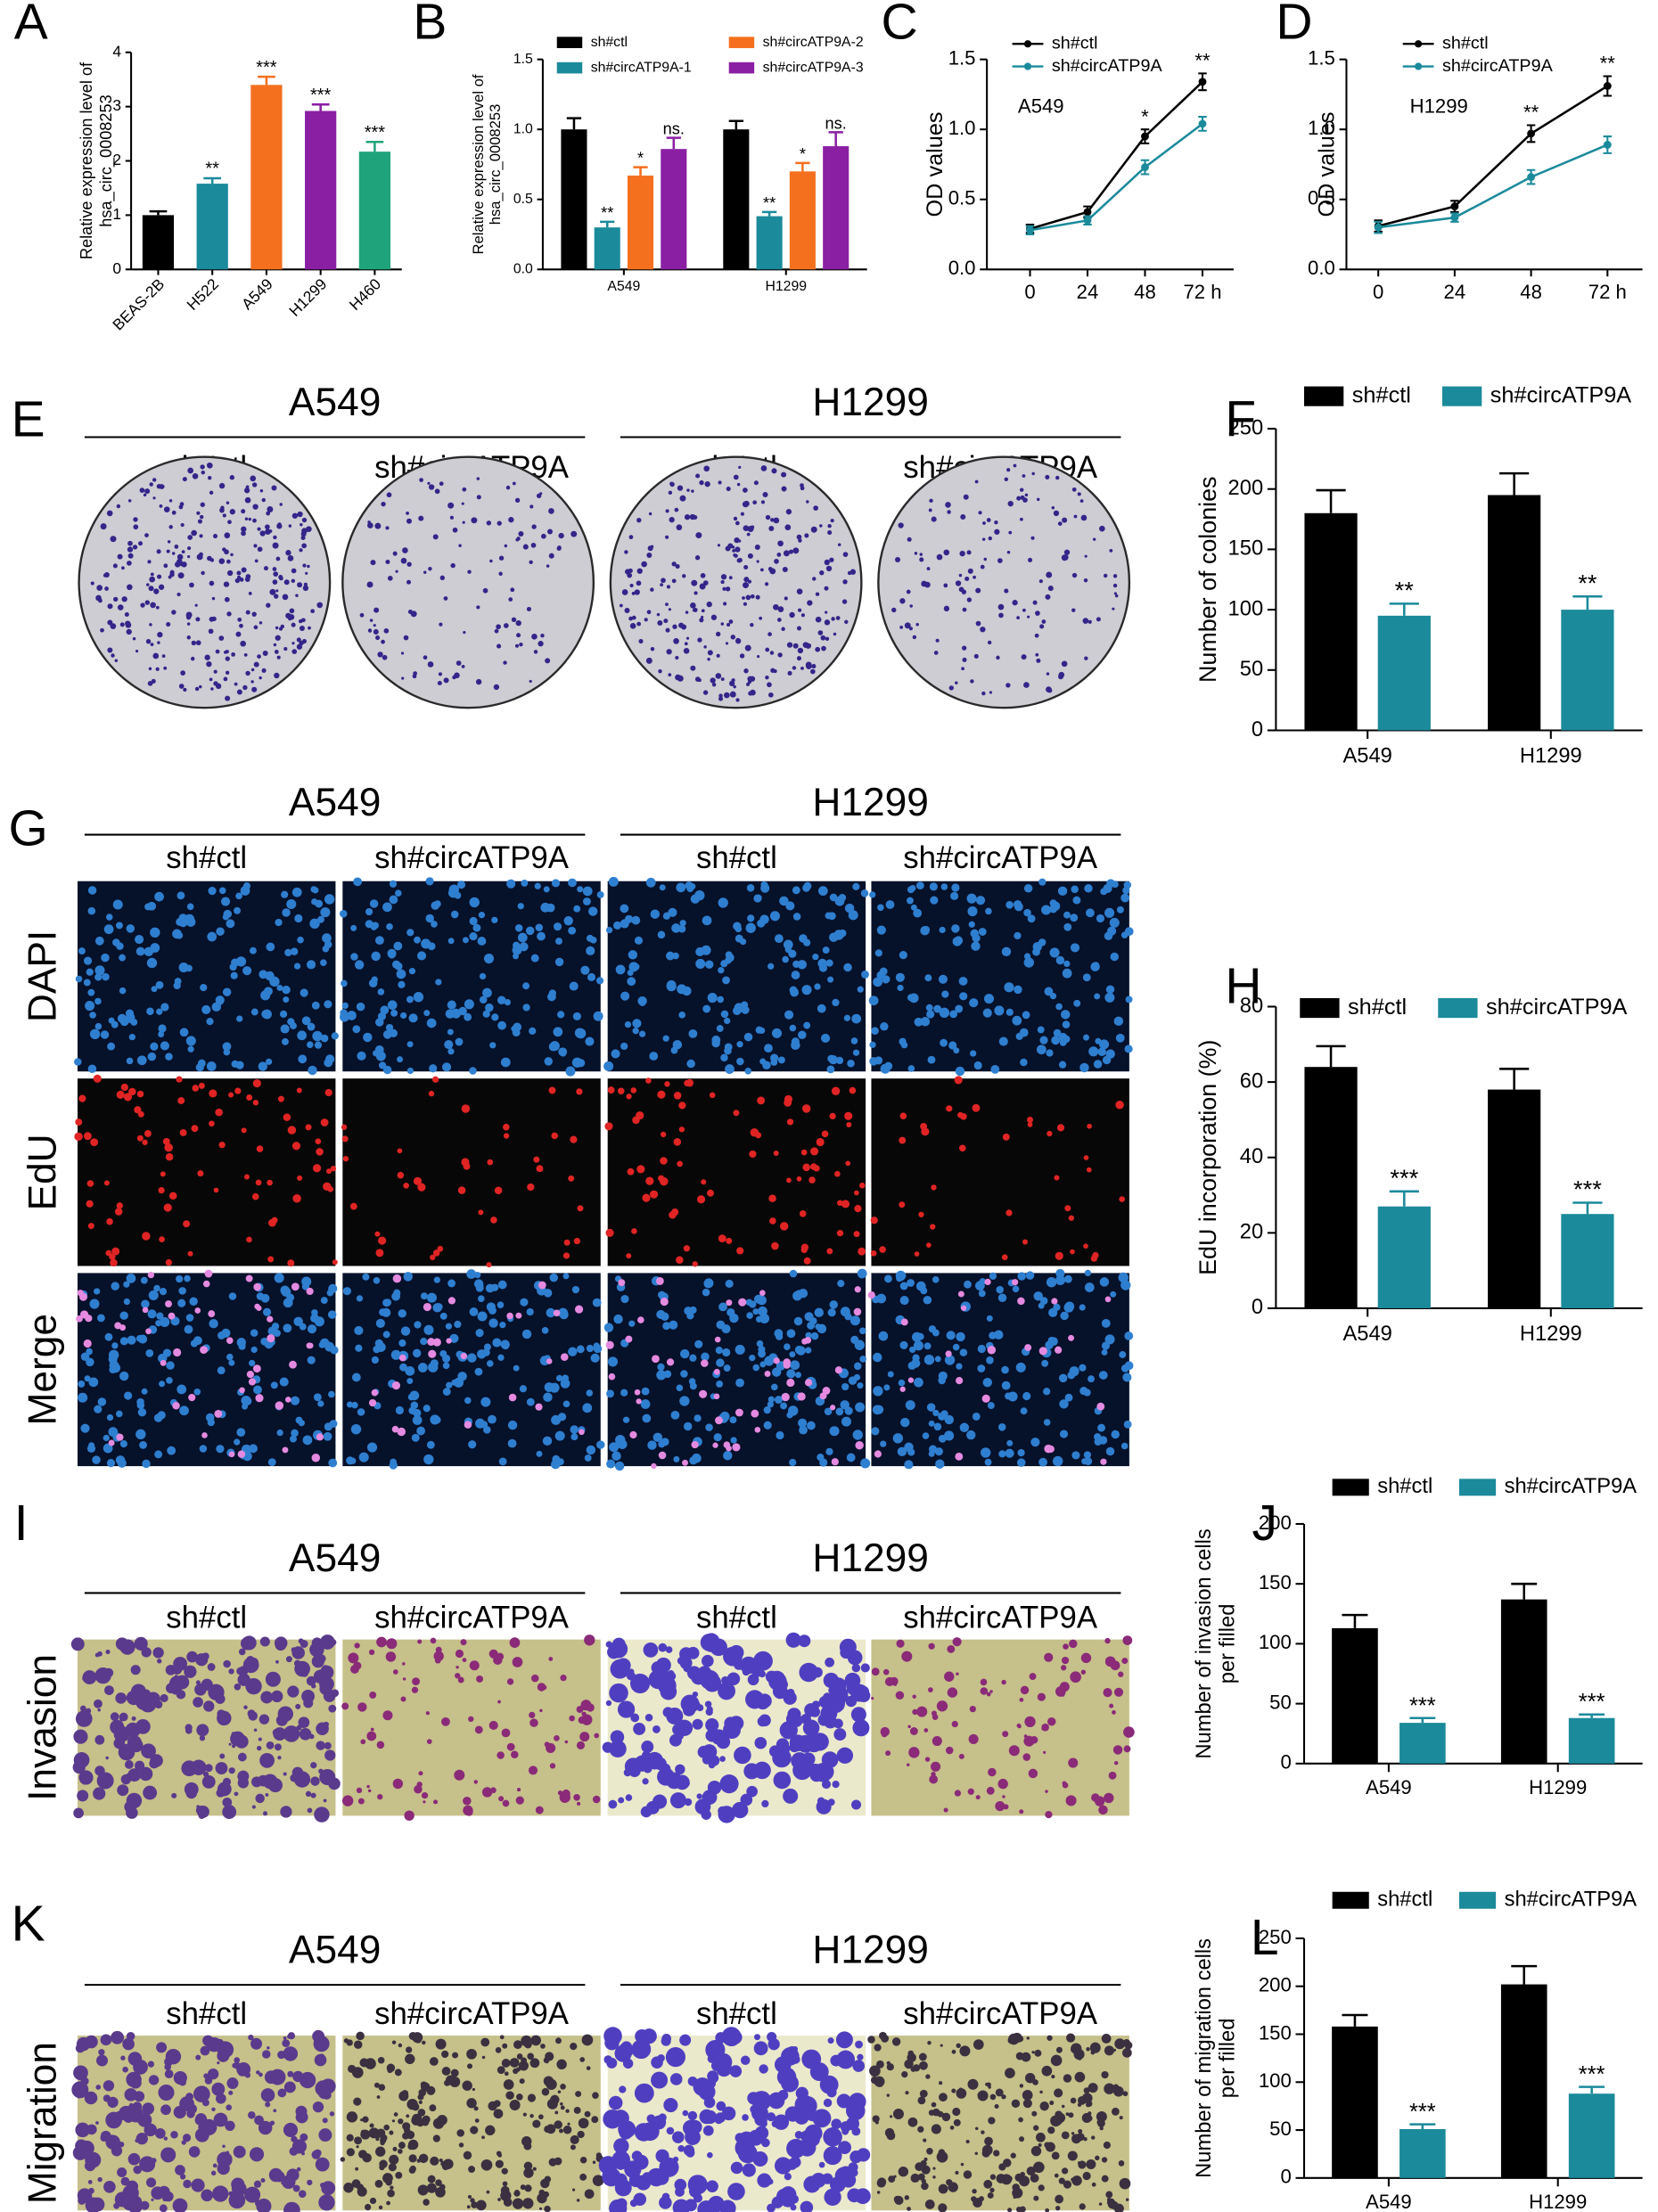  Describe the element at coordinates (1531, 292) in the screenshot. I see `x-tick-label: 48` at that location.